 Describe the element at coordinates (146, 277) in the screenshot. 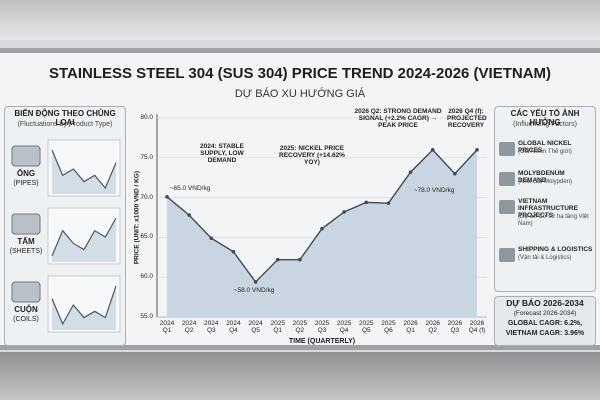

I see `y-tick-label: 60.0` at that location.